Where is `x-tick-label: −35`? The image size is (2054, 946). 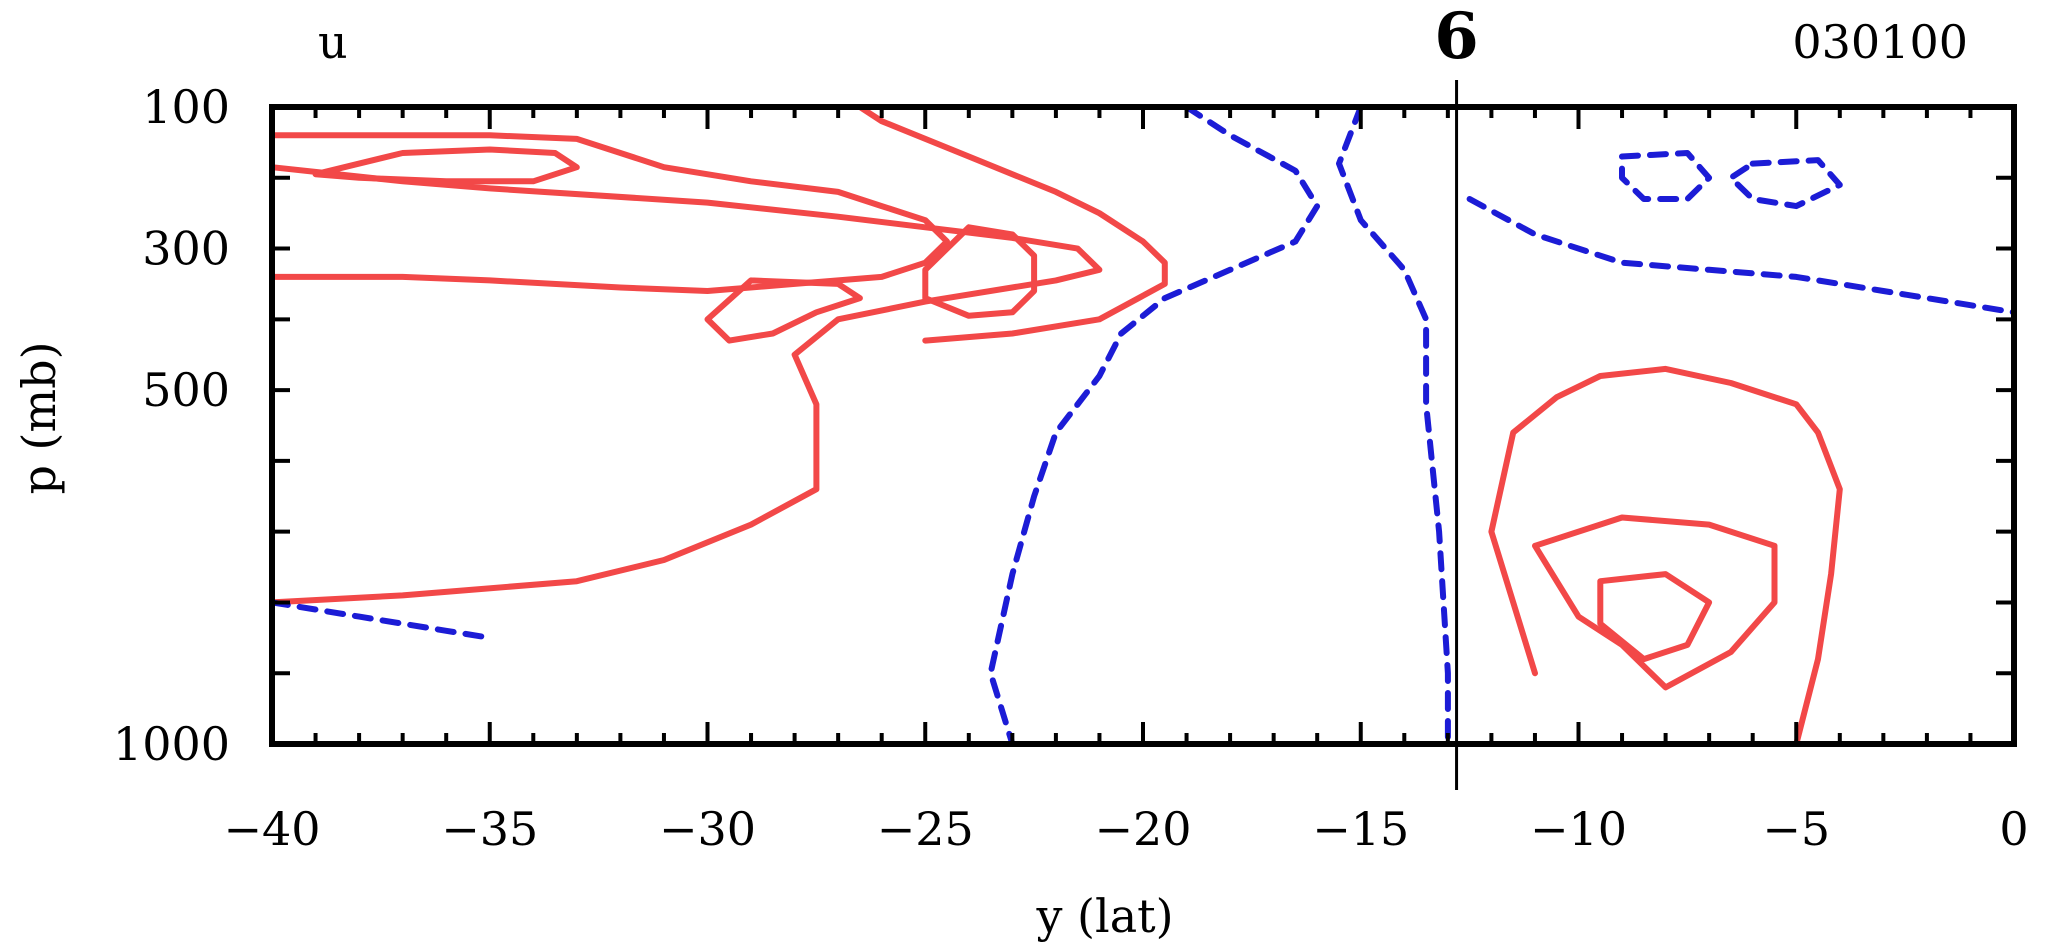 x-tick-label: −35 is located at coordinates (489, 829).